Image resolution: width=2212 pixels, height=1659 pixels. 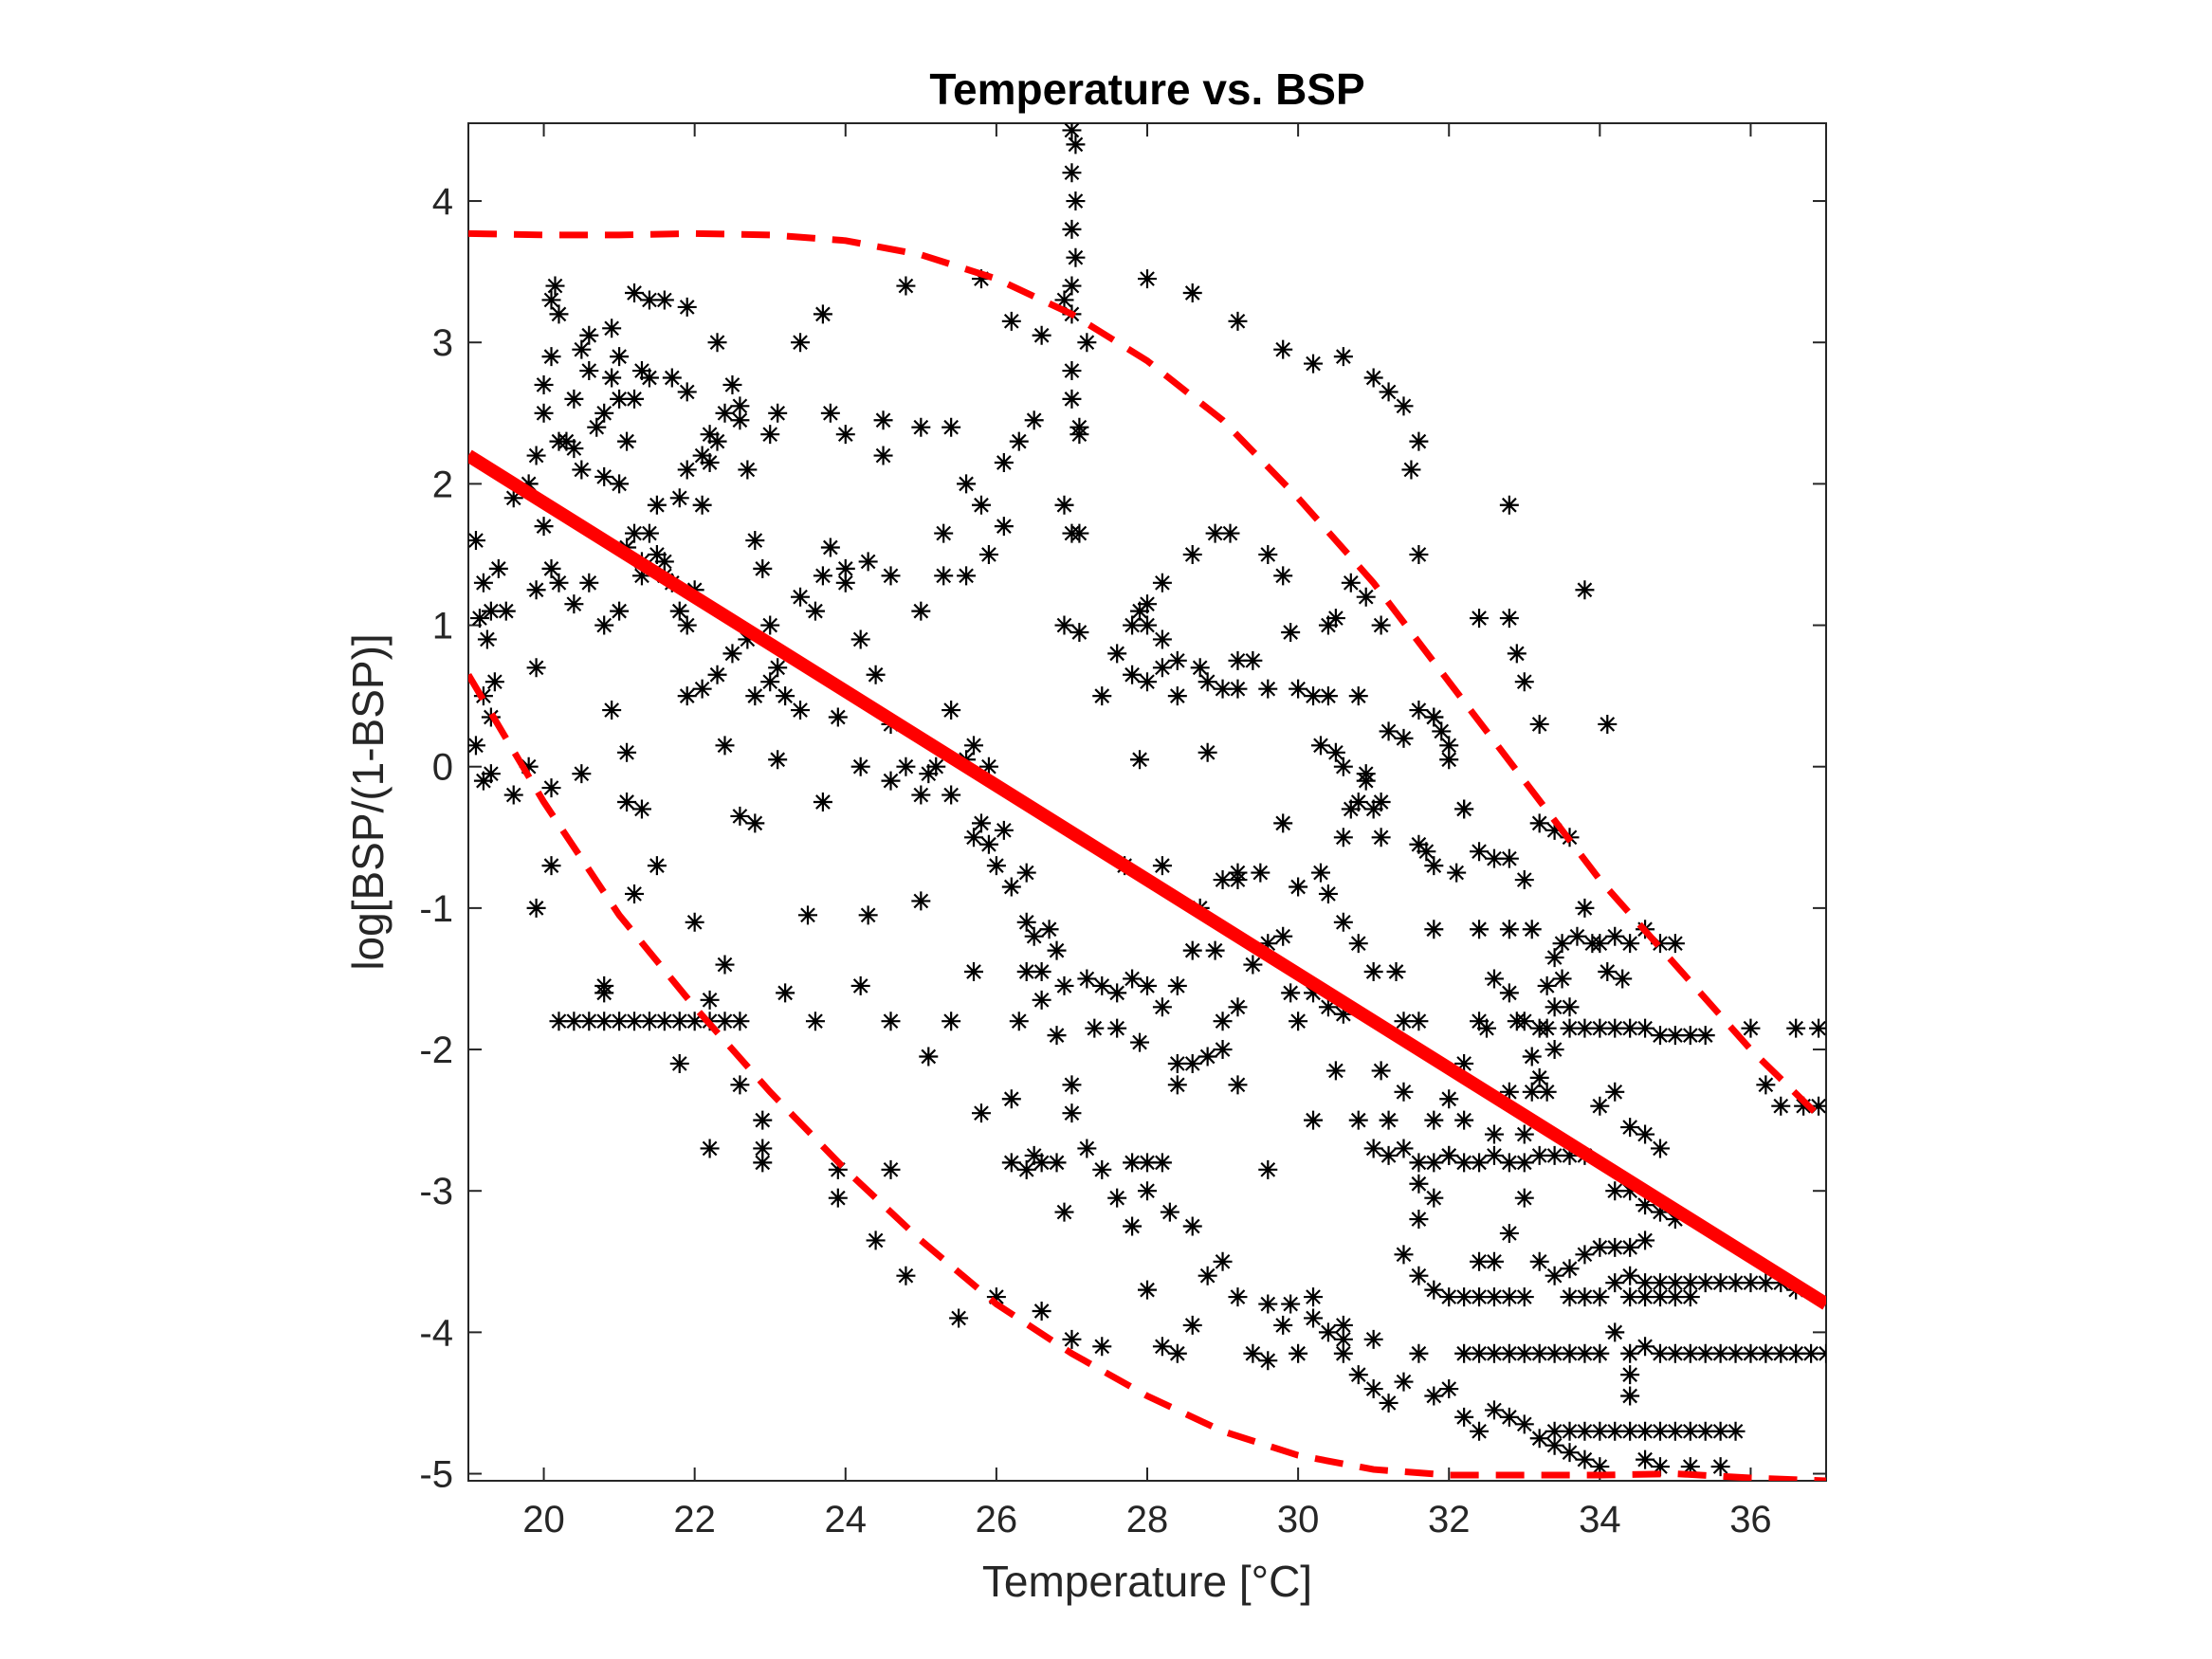 What do you see at coordinates (436, 909) in the screenshot?
I see `y-tick-label: -1` at bounding box center [436, 909].